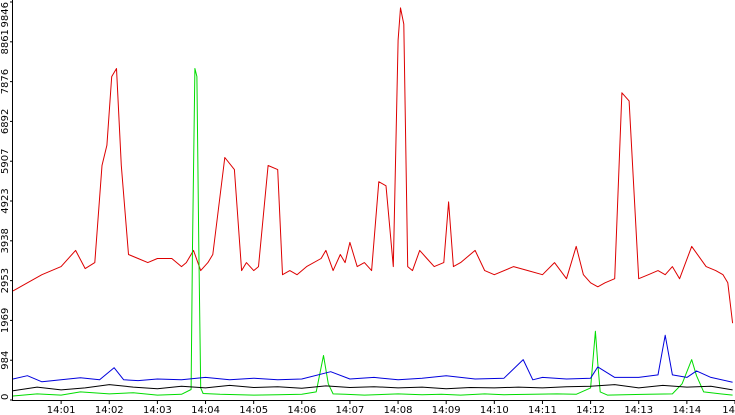  Describe the element at coordinates (590, 410) in the screenshot. I see `x-tick-label: 14:12` at that location.